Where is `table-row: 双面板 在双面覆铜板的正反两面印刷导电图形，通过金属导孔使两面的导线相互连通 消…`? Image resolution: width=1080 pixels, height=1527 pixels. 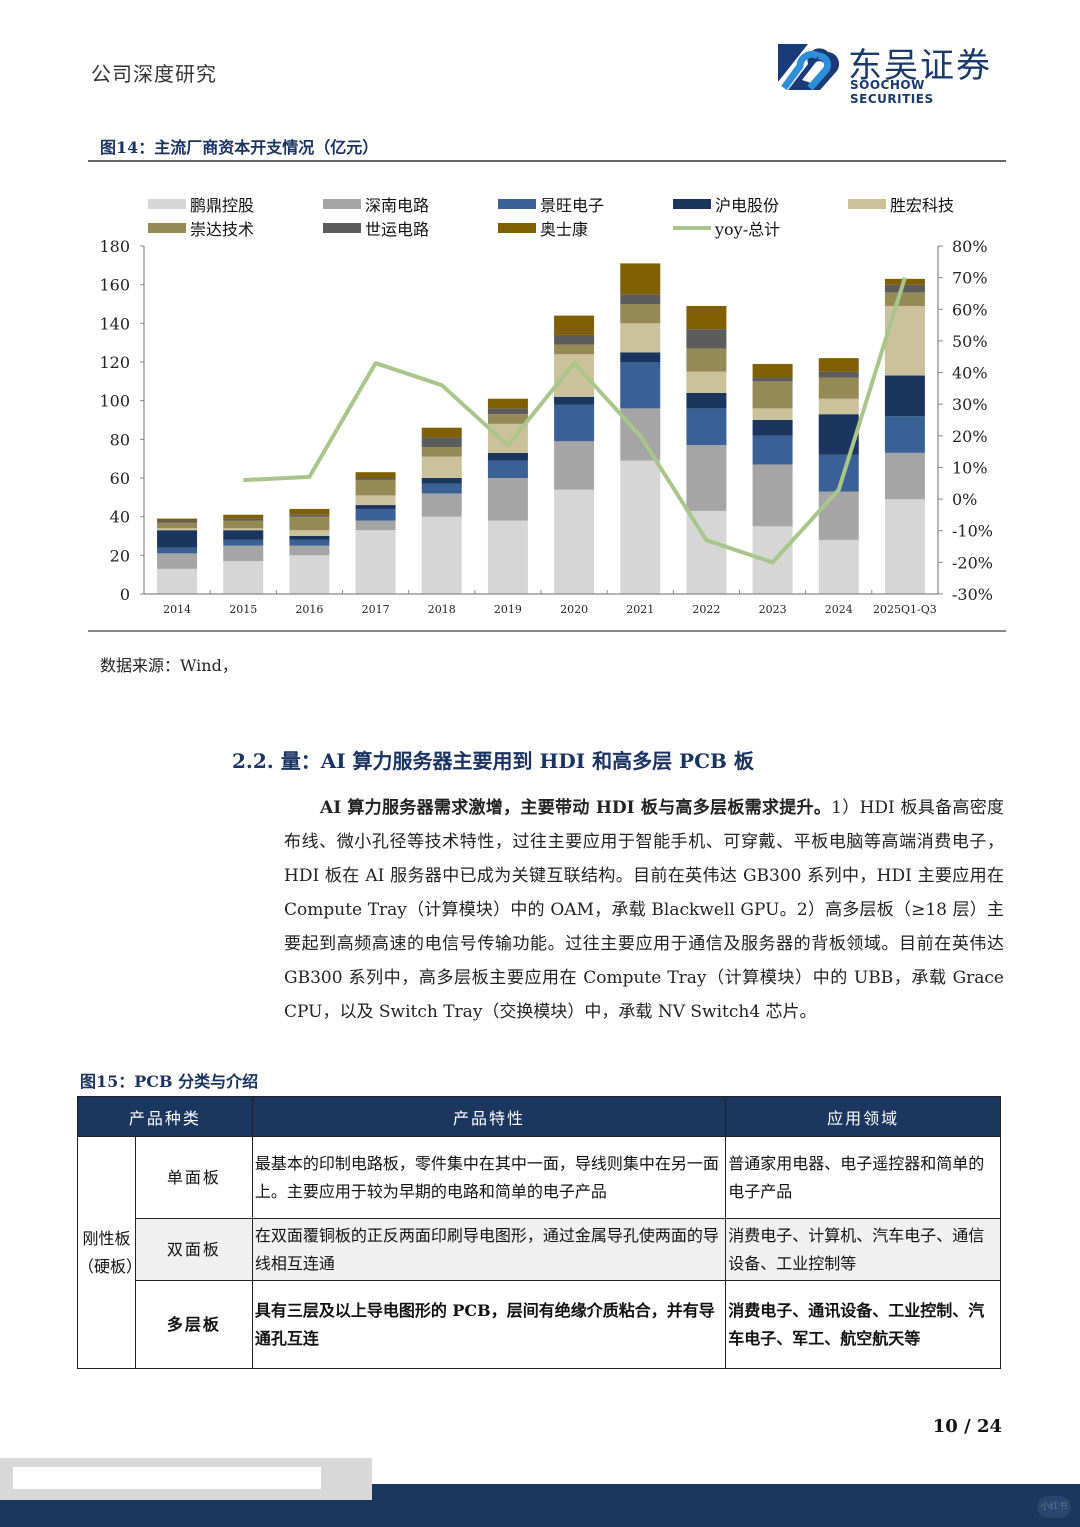 table-row: 双面板 在双面覆铜板的正反两面印刷导电图形，通过金属导孔使两面的导线相互连通 消… is located at coordinates (539, 1249).